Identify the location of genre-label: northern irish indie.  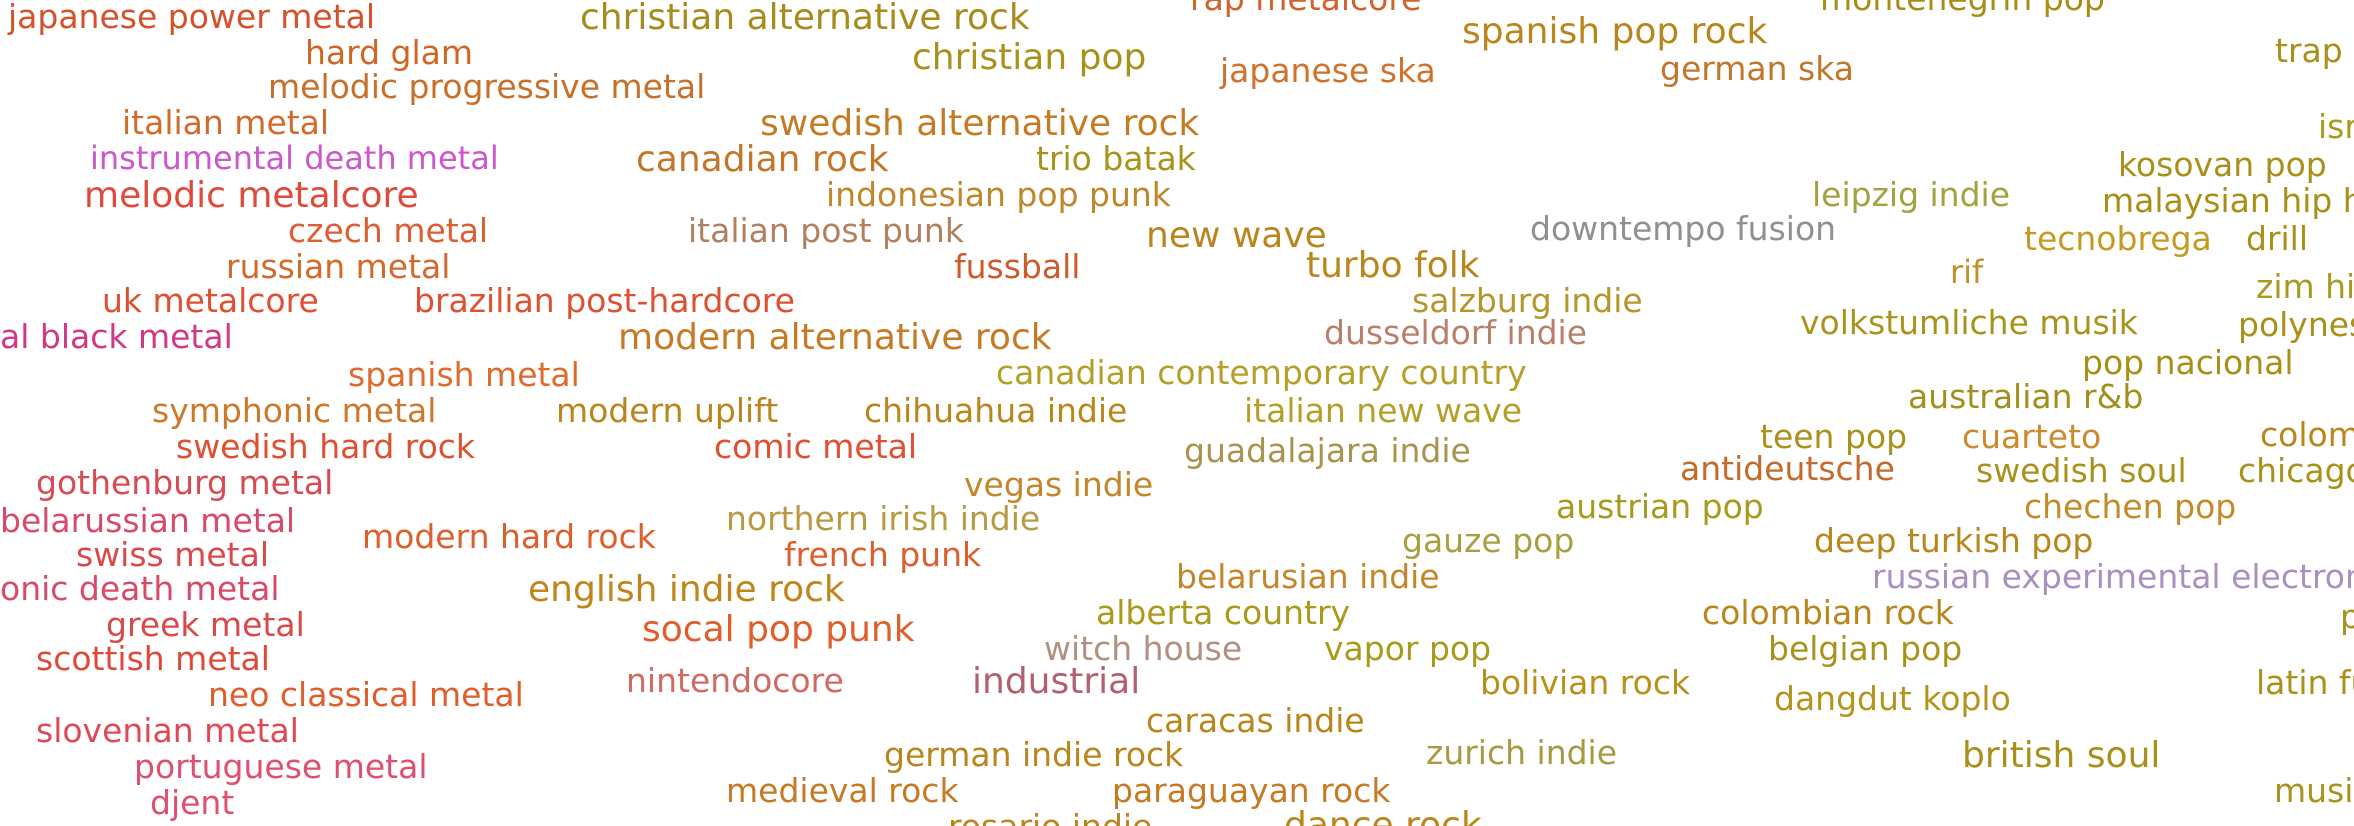
(883, 518).